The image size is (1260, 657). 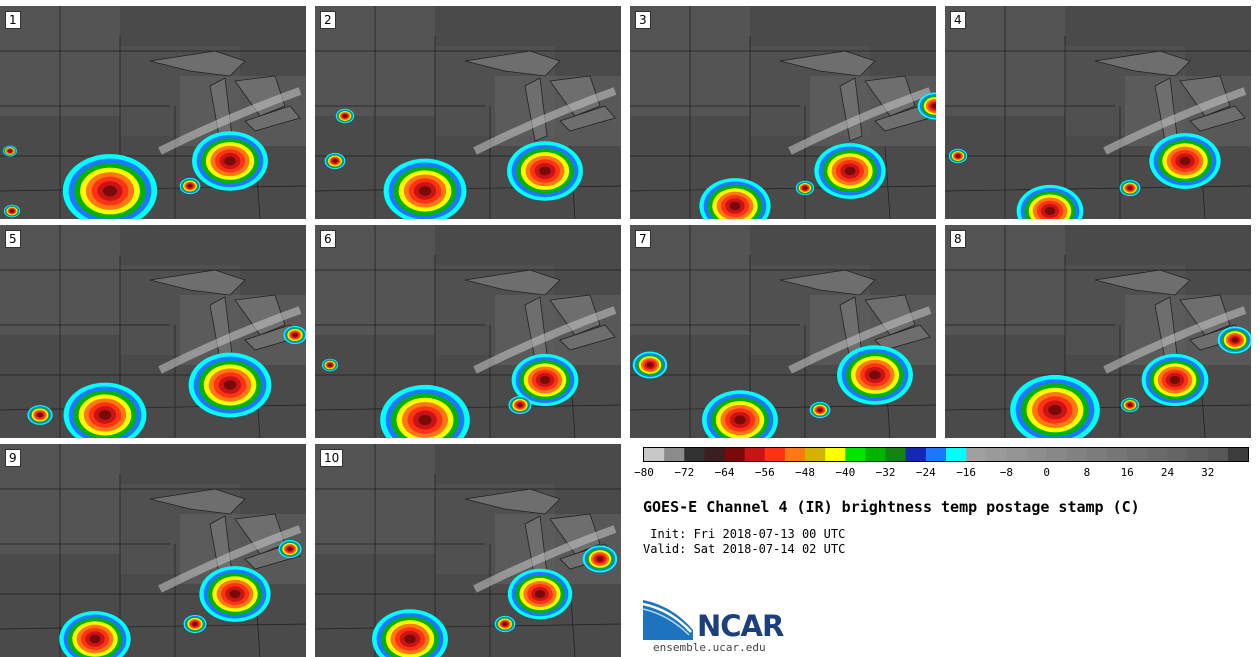 I want to click on panel-2: 2, so click(x=468, y=112).